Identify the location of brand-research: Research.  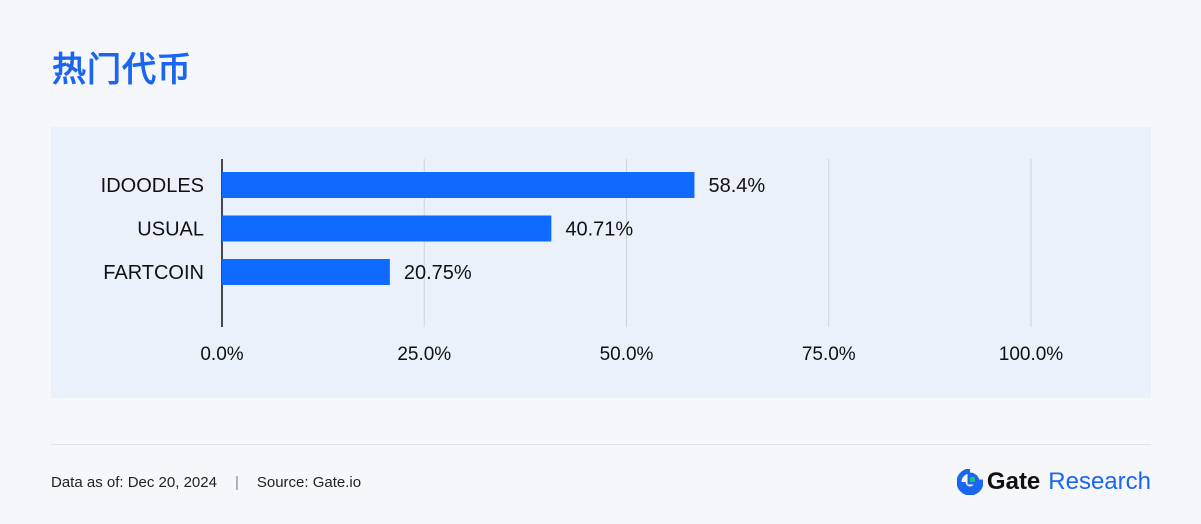
(1099, 481).